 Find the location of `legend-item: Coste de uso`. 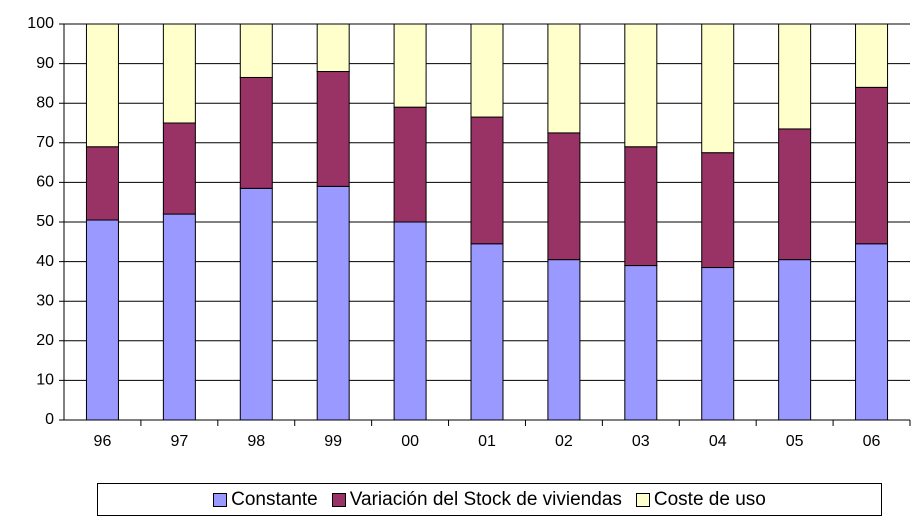

legend-item: Coste de uso is located at coordinates (700, 499).